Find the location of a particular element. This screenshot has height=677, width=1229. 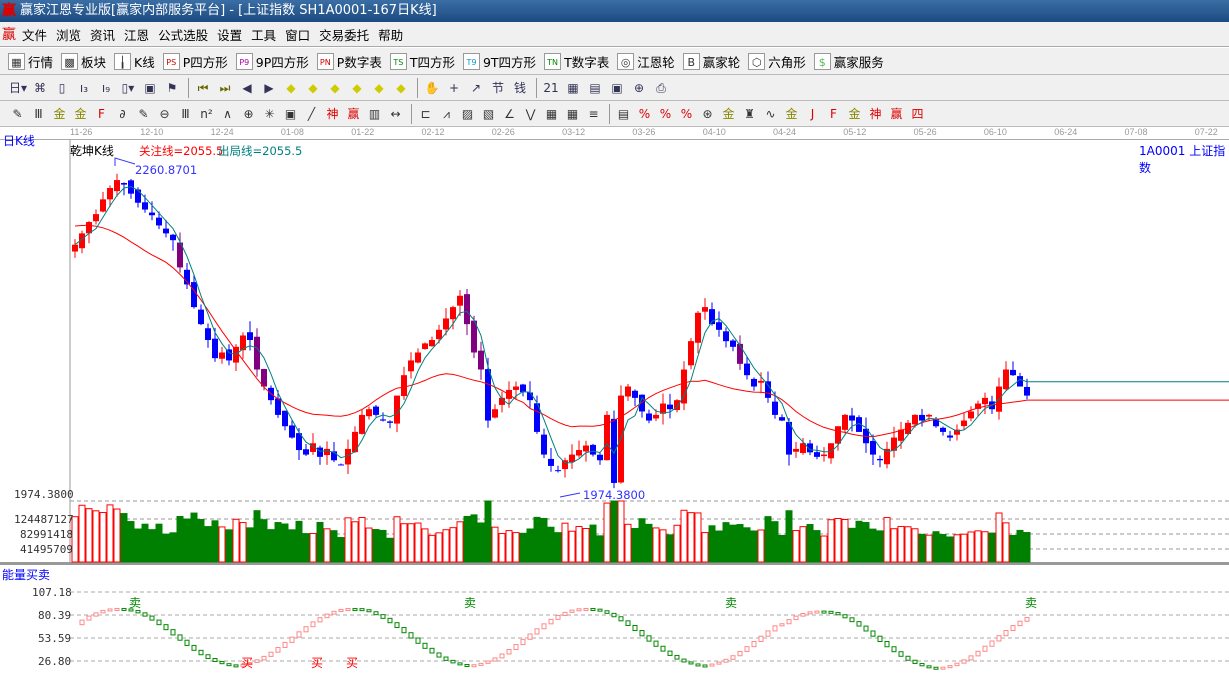

candle is located at coordinates (747, 369).